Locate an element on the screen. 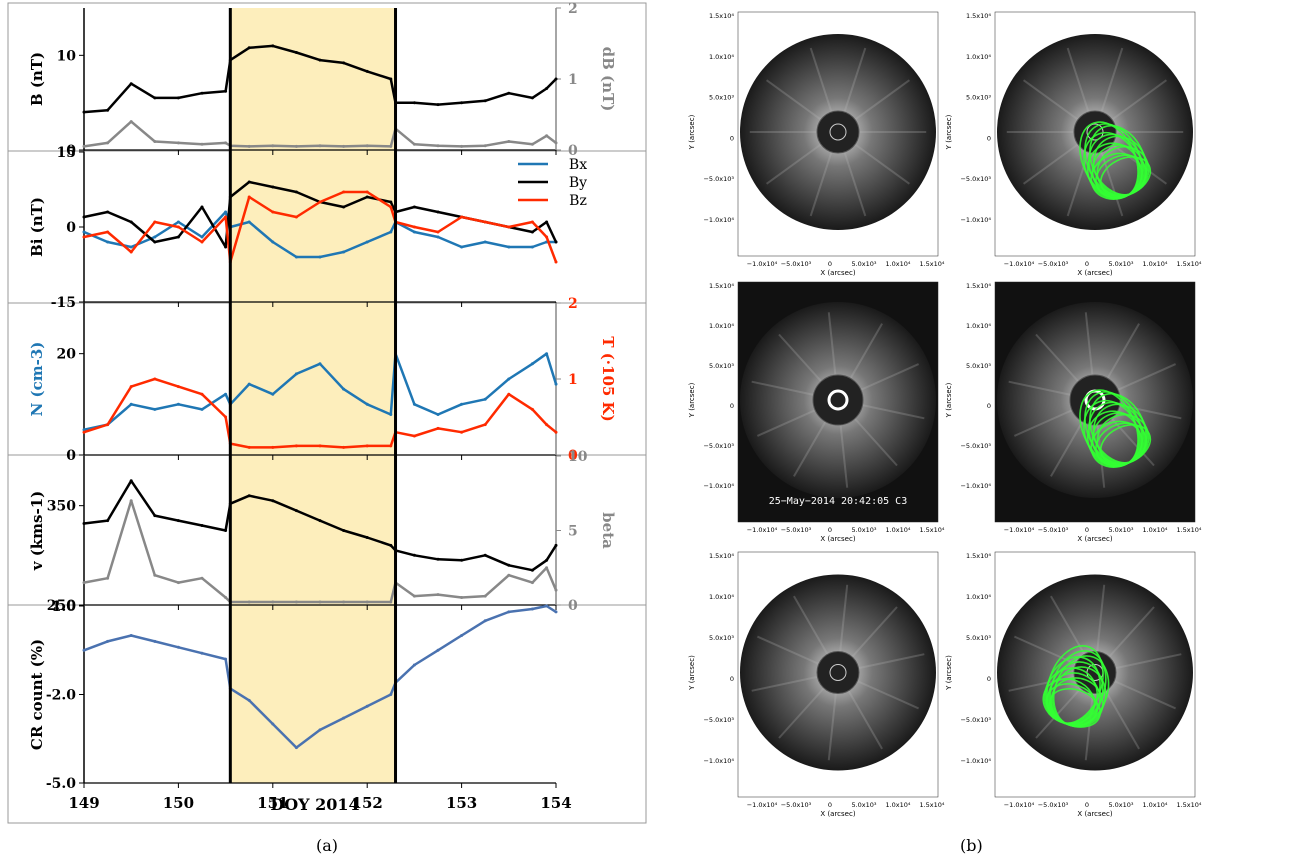 Image resolution: width=1313 pixels, height=866 pixels. timestamp-label-r2c0: 25−May−2014 20:39:00 COR2−A is located at coordinates (838, 776).